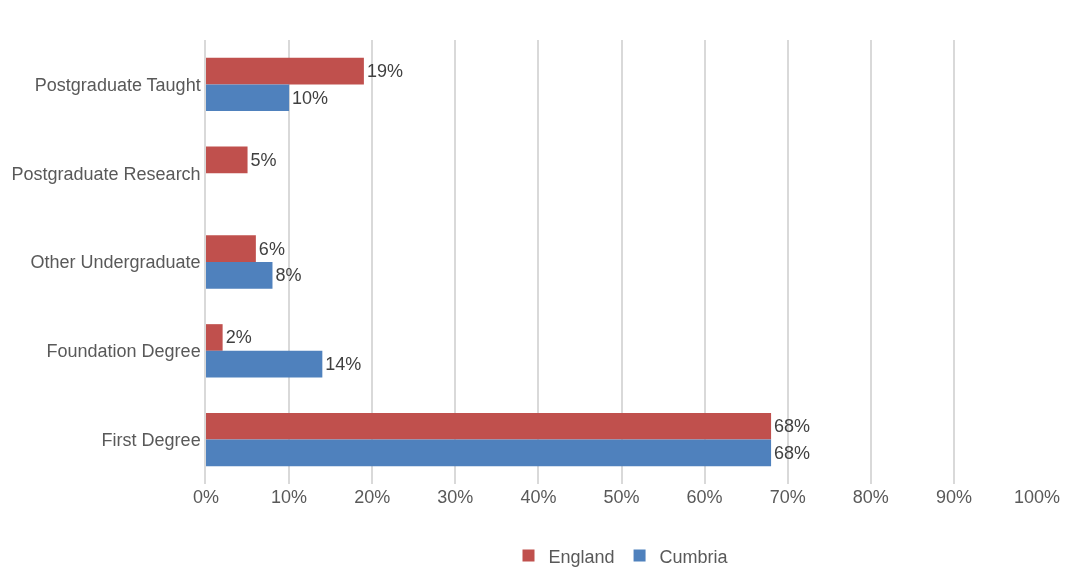  I want to click on y-tick-label: Postgraduate Research, so click(106, 173).